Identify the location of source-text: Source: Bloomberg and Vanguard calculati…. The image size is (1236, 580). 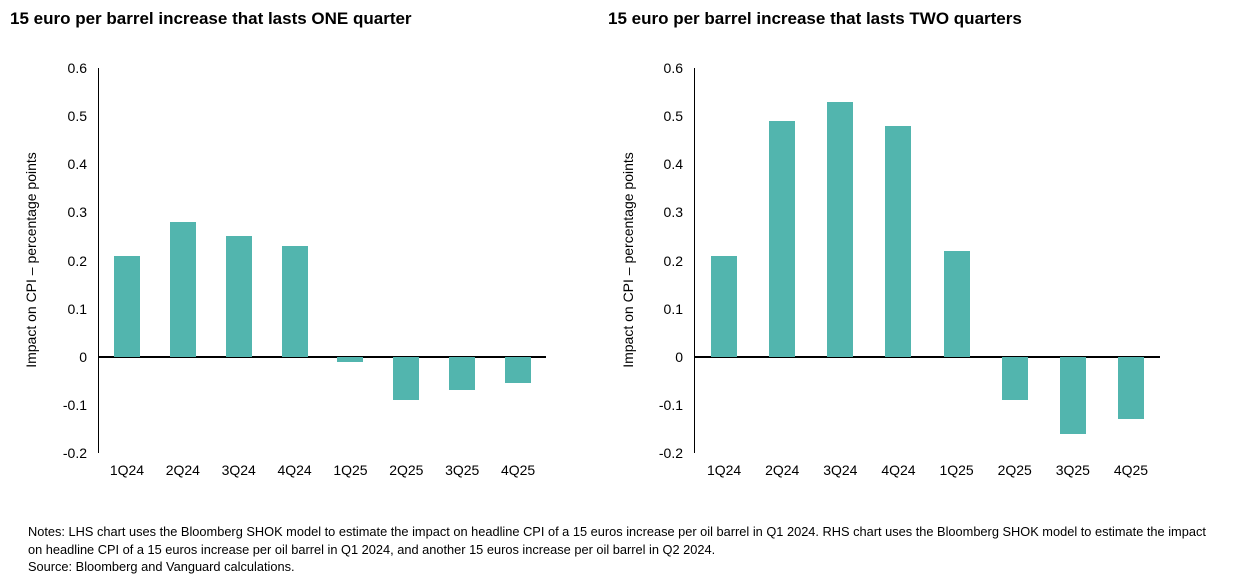
(161, 566).